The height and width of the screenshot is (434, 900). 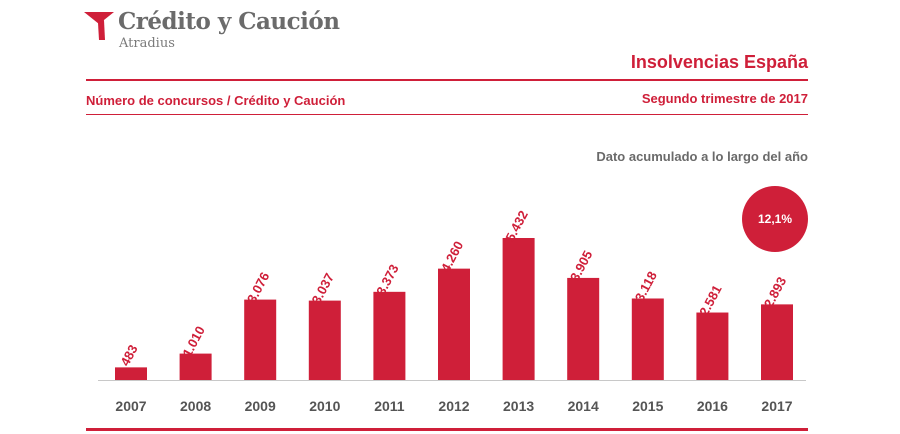 What do you see at coordinates (647, 339) in the screenshot?
I see `bar-2015` at bounding box center [647, 339].